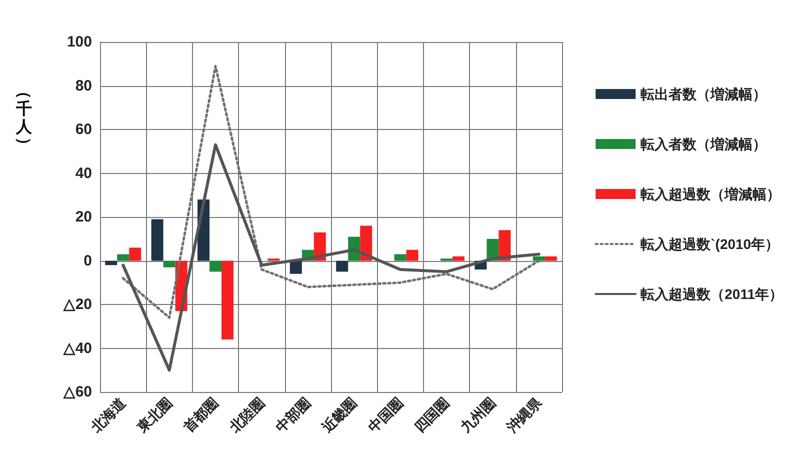 Image resolution: width=796 pixels, height=462 pixels. I want to click on y-tick-label: △20, so click(77, 304).